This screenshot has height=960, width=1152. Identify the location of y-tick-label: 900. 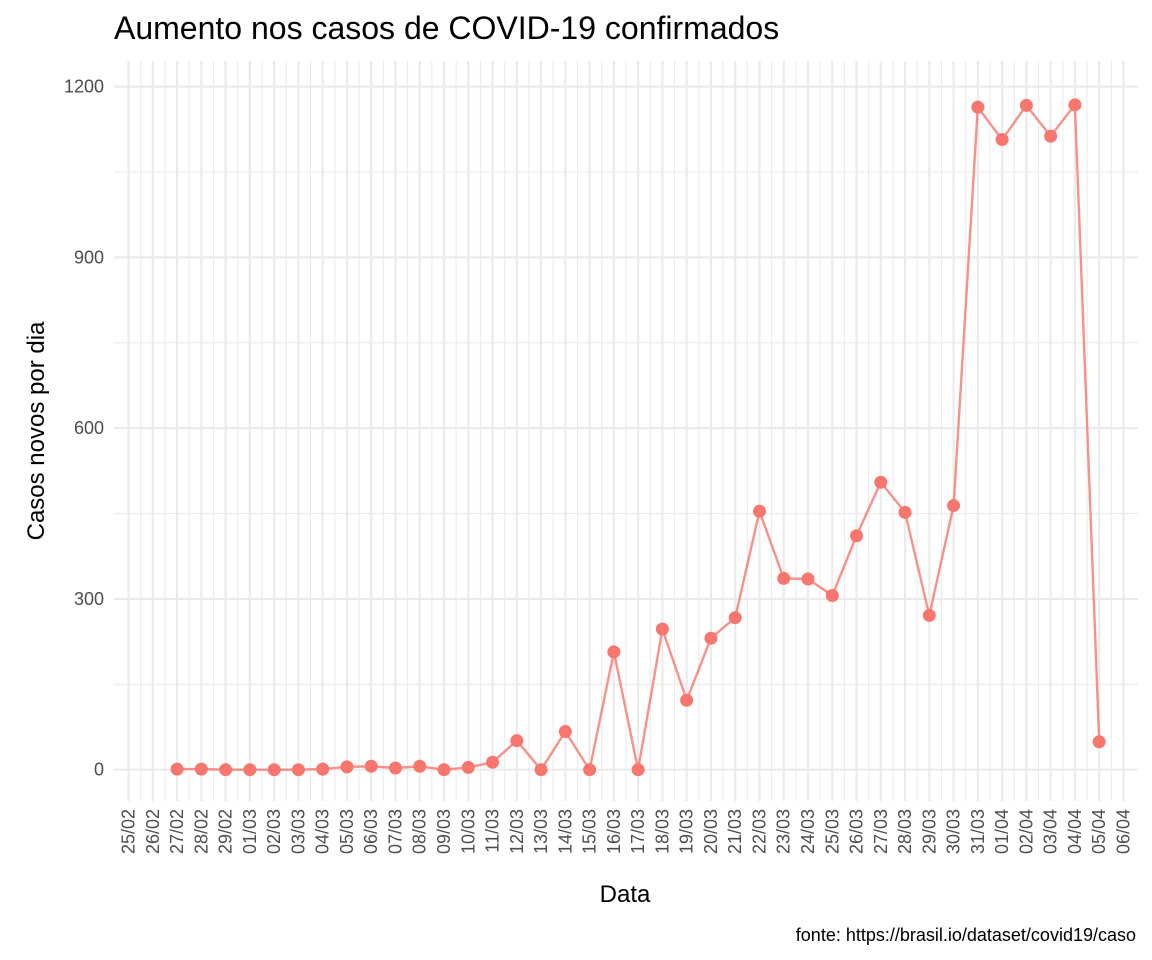
(89, 257).